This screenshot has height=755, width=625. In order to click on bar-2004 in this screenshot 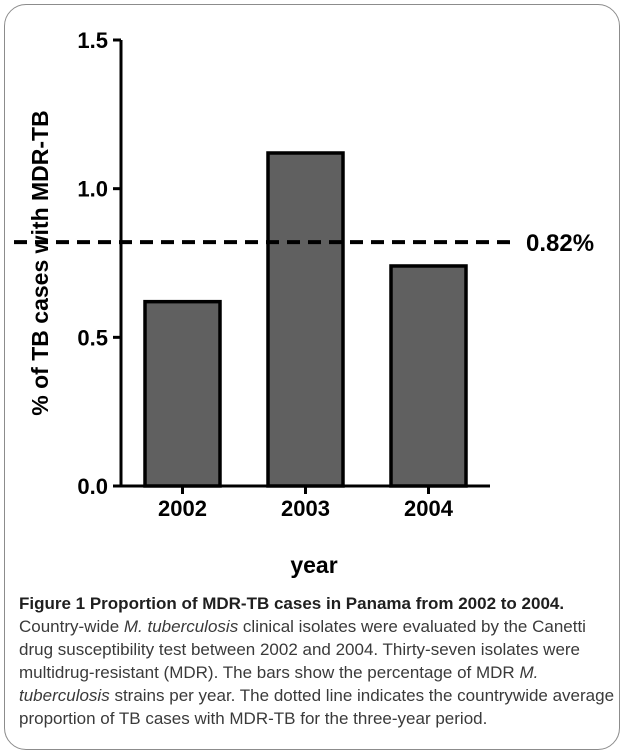, I will do `click(428, 376)`.